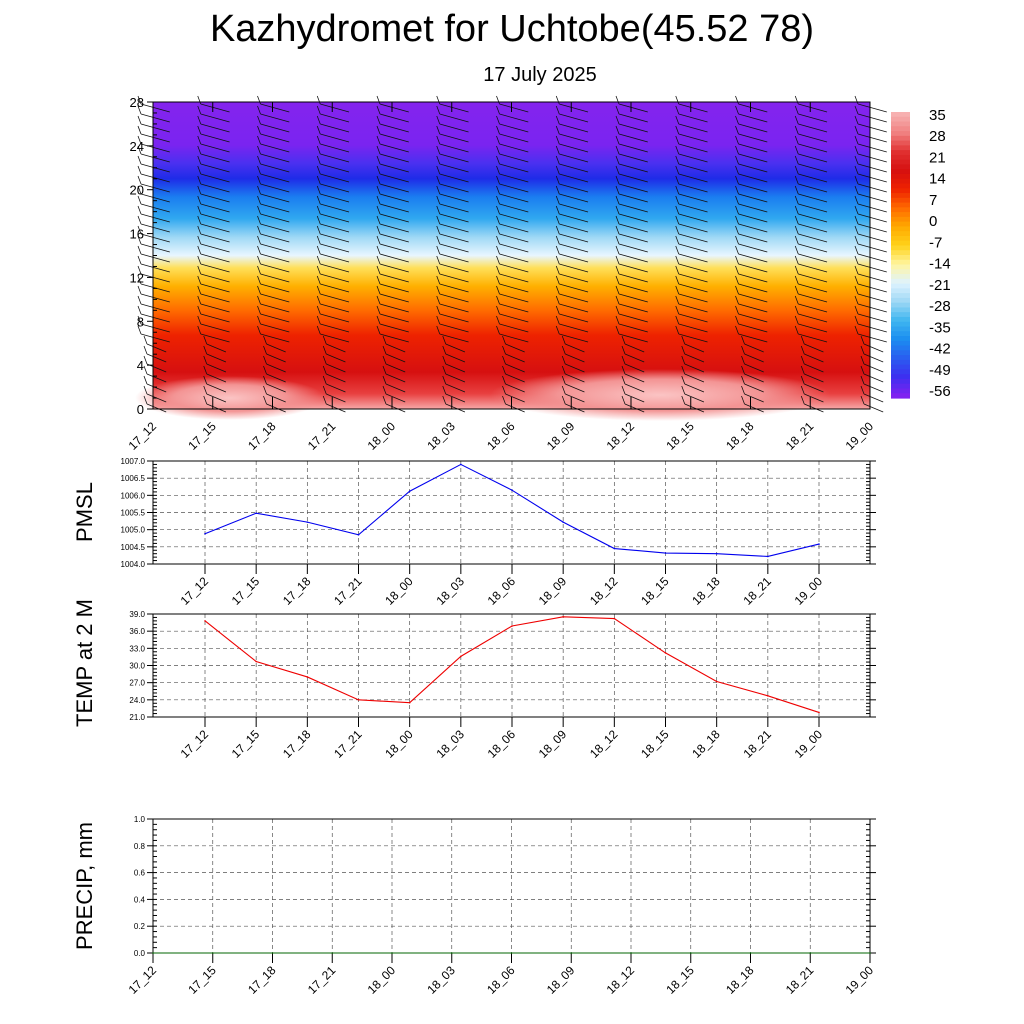 This screenshot has height=1024, width=1024. What do you see at coordinates (322, 980) in the screenshot?
I see `x-tick-label: 17_21` at bounding box center [322, 980].